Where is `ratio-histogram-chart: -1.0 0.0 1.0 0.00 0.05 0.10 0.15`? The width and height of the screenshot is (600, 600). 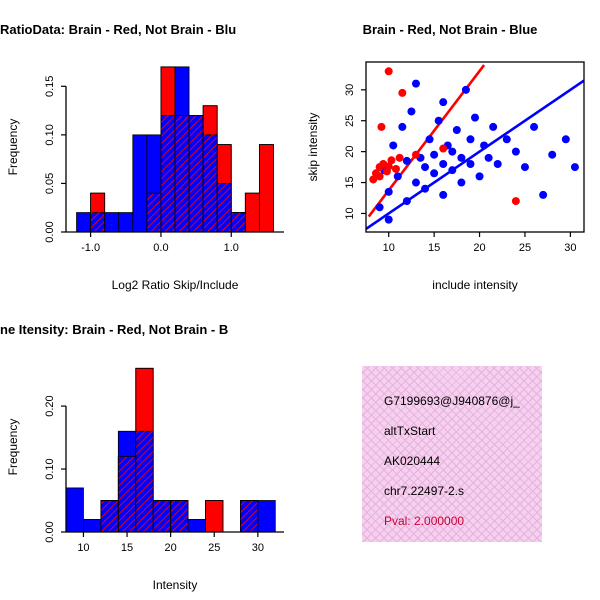
ratio-histogram-chart: -1.0 0.0 1.0 0.00 0.05 0.10 0.15 is located at coordinates (164, 160).